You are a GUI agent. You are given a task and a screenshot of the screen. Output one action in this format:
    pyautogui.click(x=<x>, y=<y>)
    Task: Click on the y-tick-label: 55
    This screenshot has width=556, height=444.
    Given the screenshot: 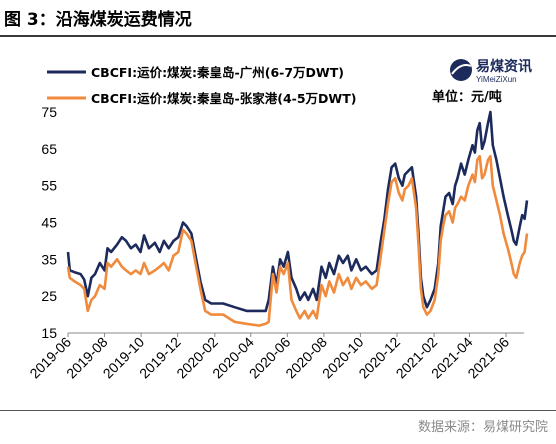 What is the action you would take?
    pyautogui.click(x=49, y=186)
    